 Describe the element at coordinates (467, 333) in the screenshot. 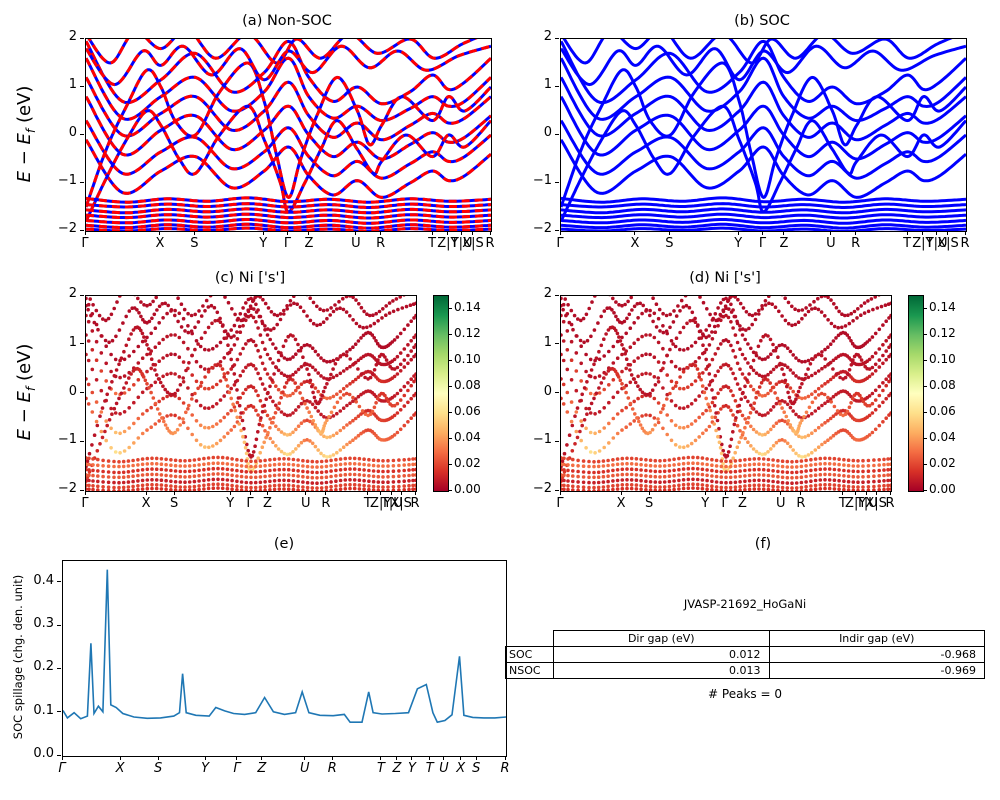

I see `colorbar-tick-label: 0.12` at that location.